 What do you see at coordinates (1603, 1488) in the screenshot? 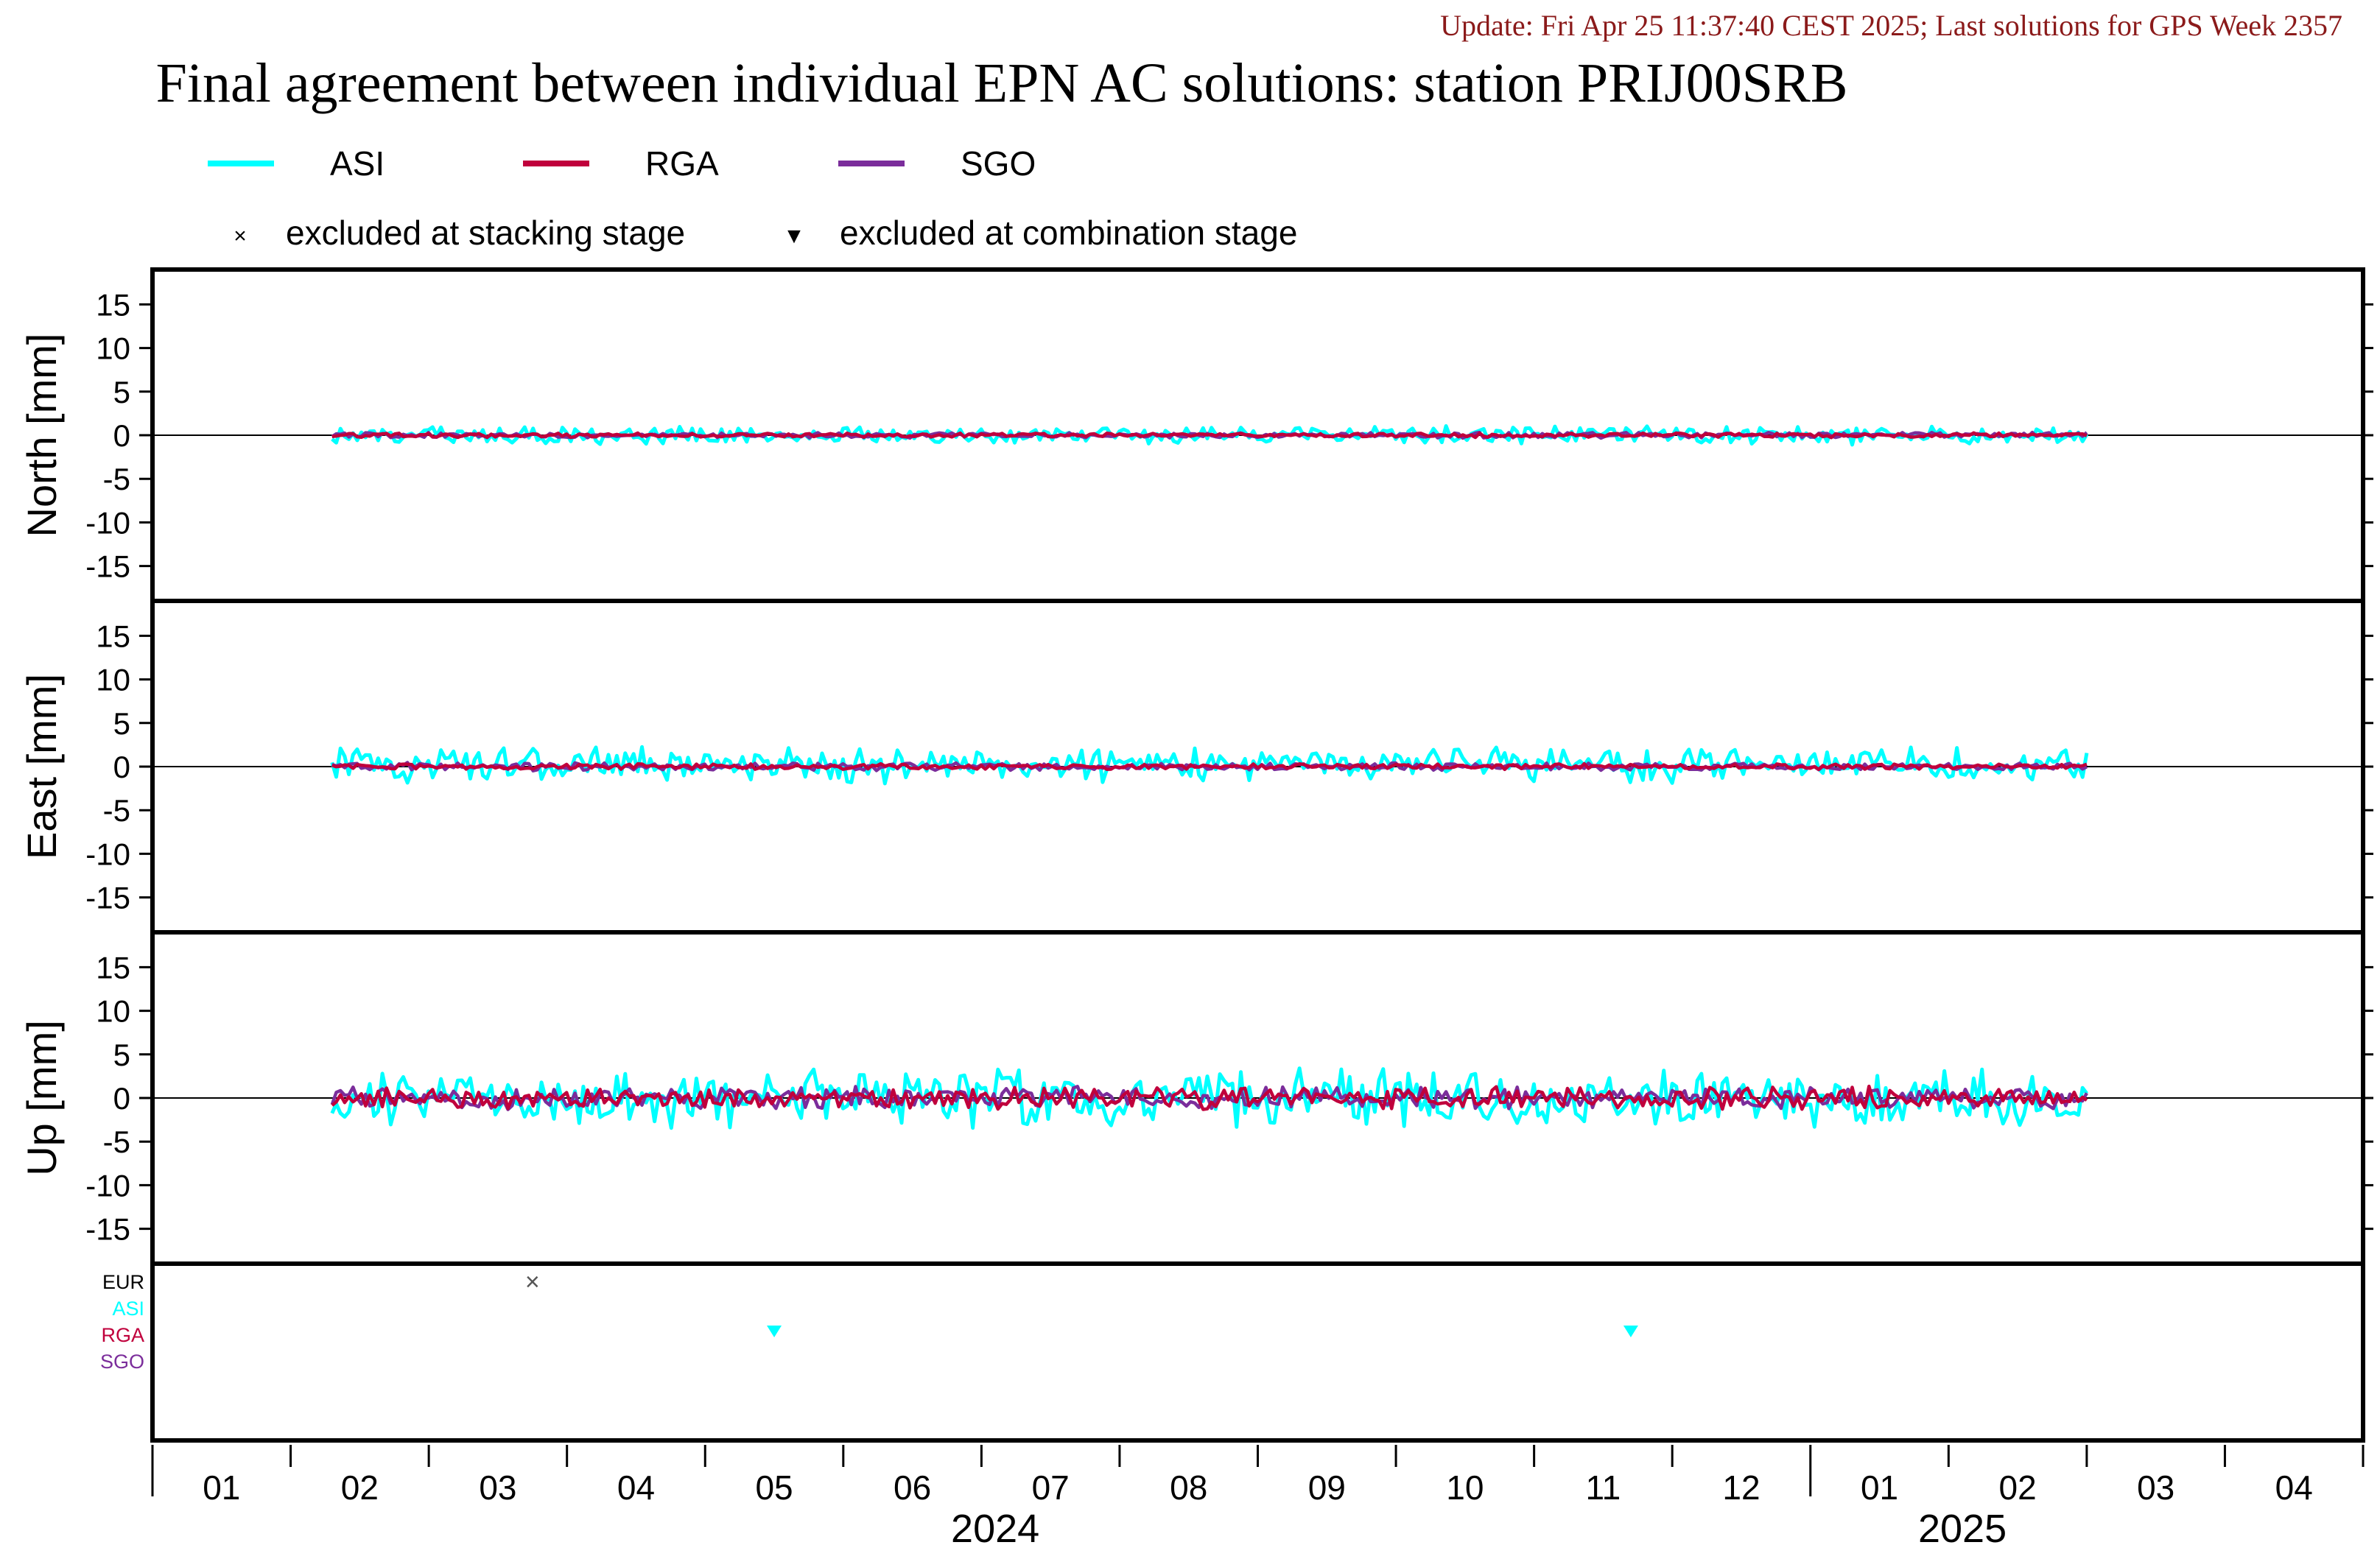
I see `x-tick-label: 11` at bounding box center [1603, 1488].